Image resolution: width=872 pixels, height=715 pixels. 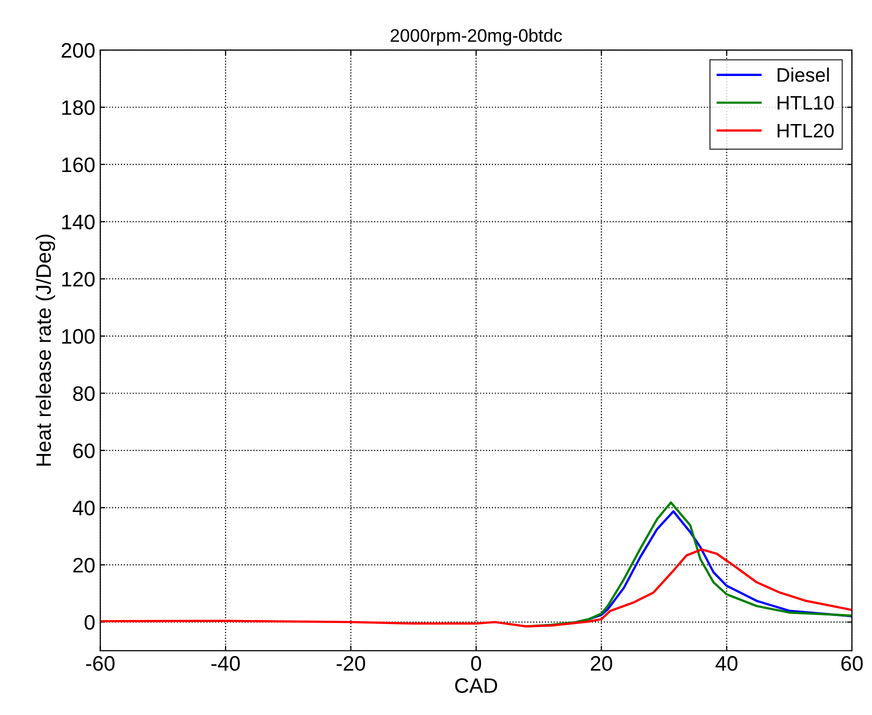 What do you see at coordinates (84, 394) in the screenshot?
I see `y-tick-label: 80` at bounding box center [84, 394].